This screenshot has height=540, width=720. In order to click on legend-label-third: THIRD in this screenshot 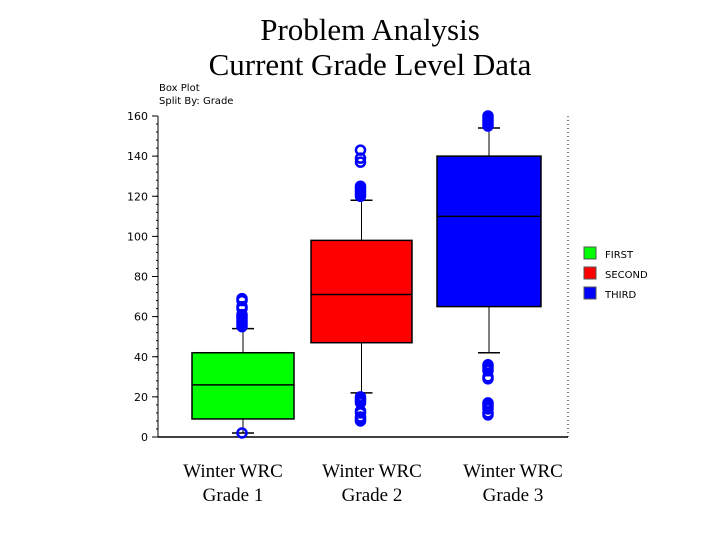, I will do `click(620, 295)`.